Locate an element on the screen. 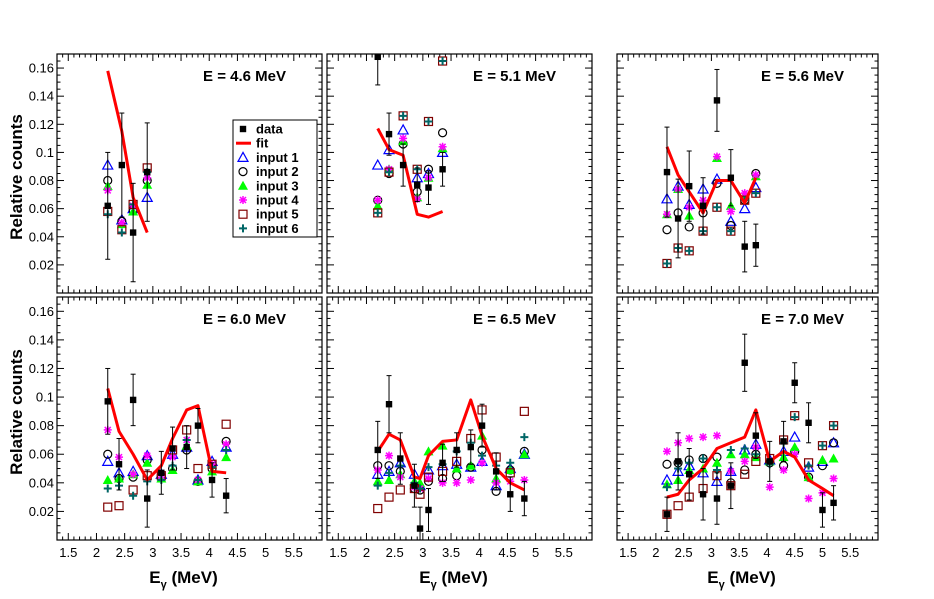  legend-label: input 1 is located at coordinates (277, 157).